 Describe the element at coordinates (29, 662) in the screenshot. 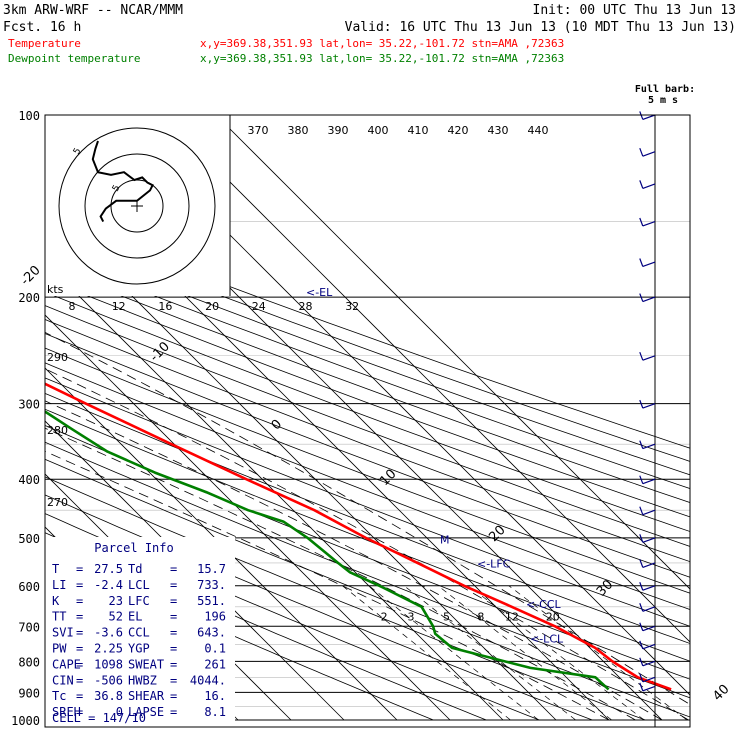

I see `pressure-label-800: 800` at that location.